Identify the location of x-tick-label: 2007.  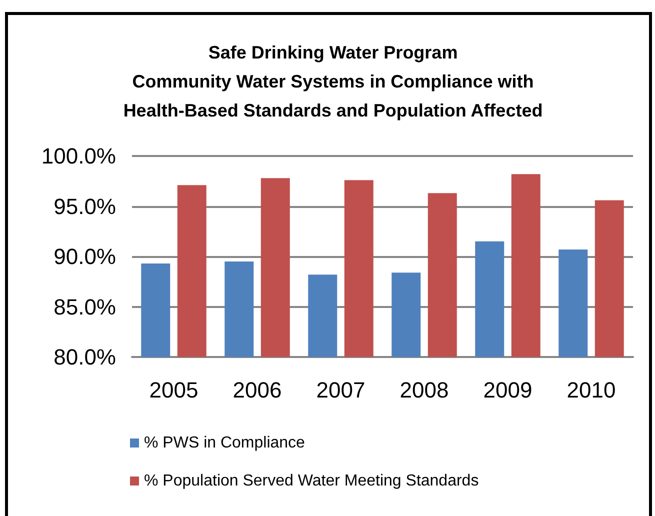
(341, 390).